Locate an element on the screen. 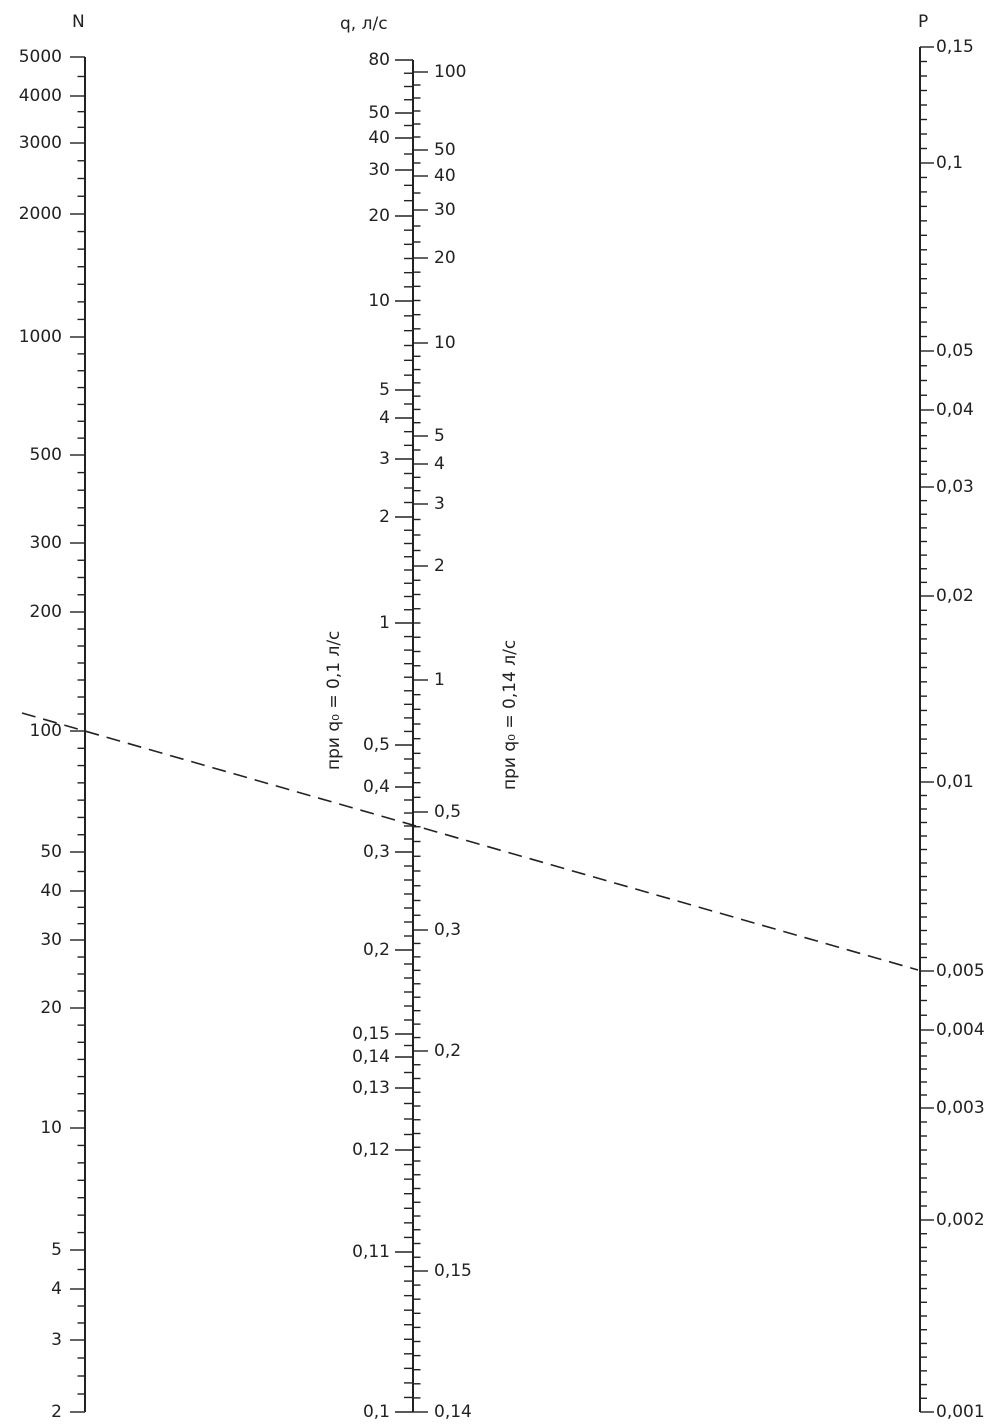  tick-label: 0,005 is located at coordinates (960, 971).